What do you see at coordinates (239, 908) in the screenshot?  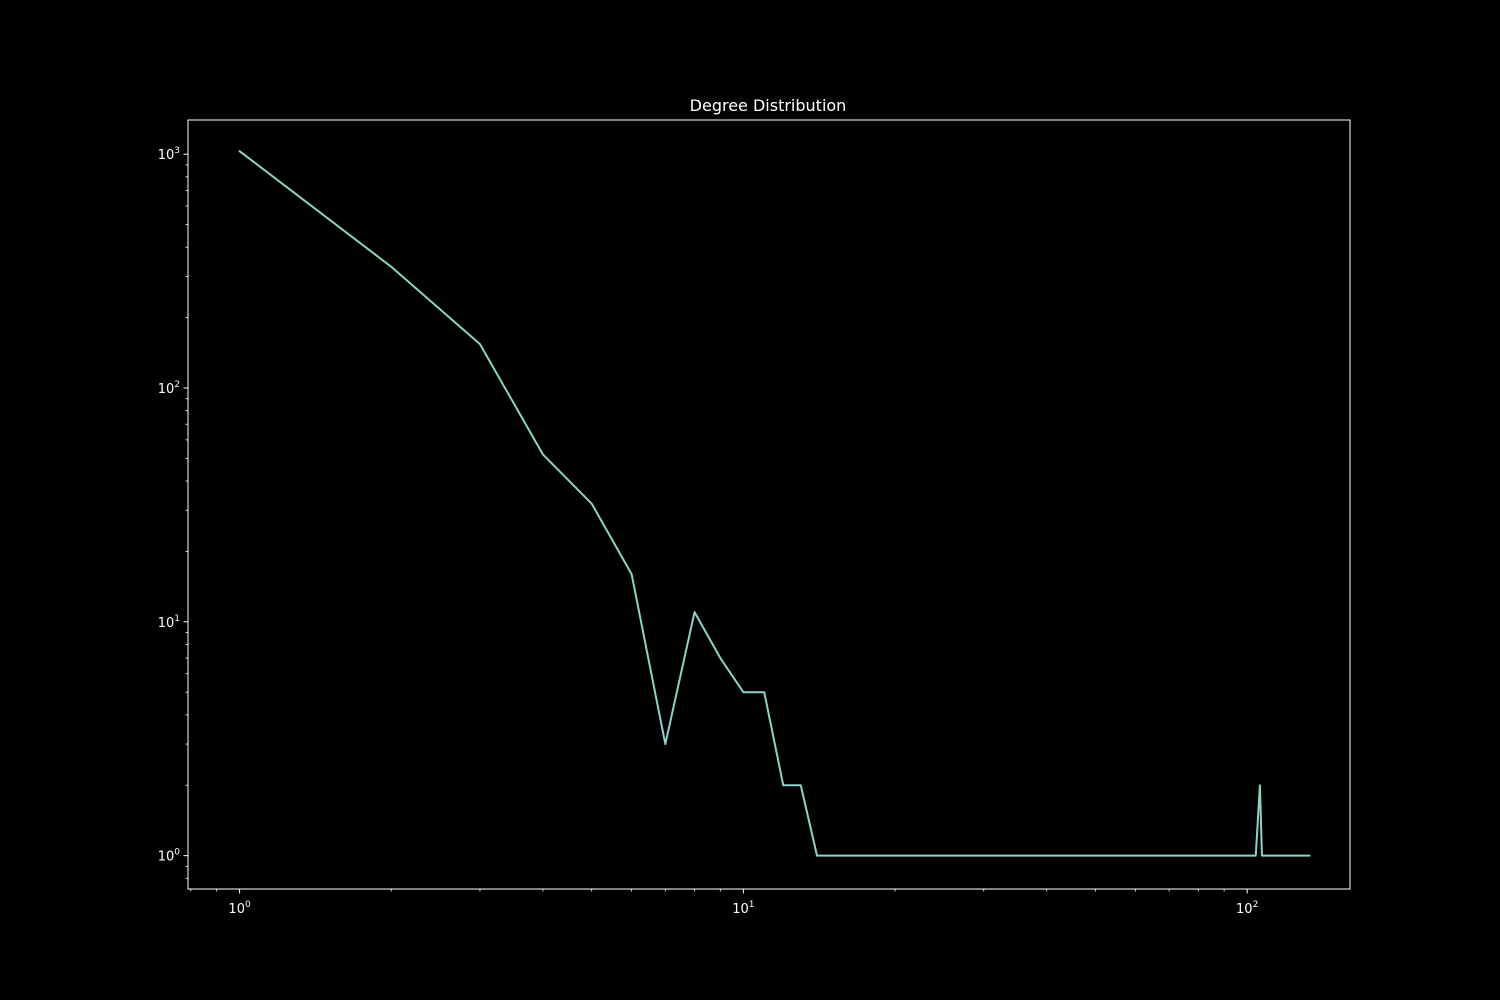 I see `x-tick-label: 100` at bounding box center [239, 908].